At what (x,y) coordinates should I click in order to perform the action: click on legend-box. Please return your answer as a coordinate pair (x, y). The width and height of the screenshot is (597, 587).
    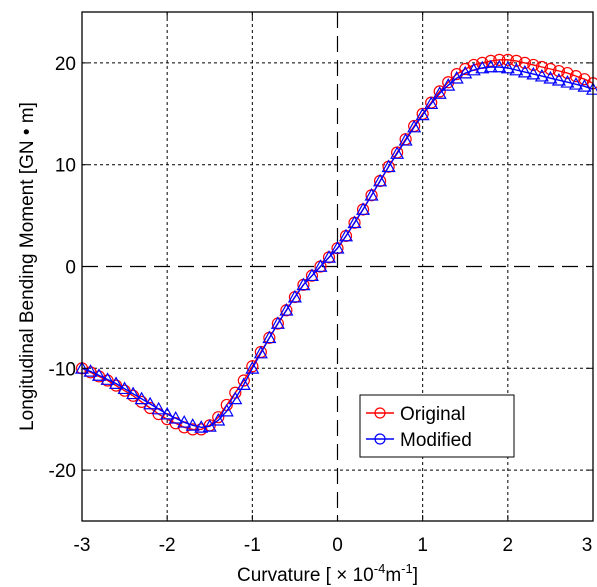
    Looking at the image, I should click on (437, 426).